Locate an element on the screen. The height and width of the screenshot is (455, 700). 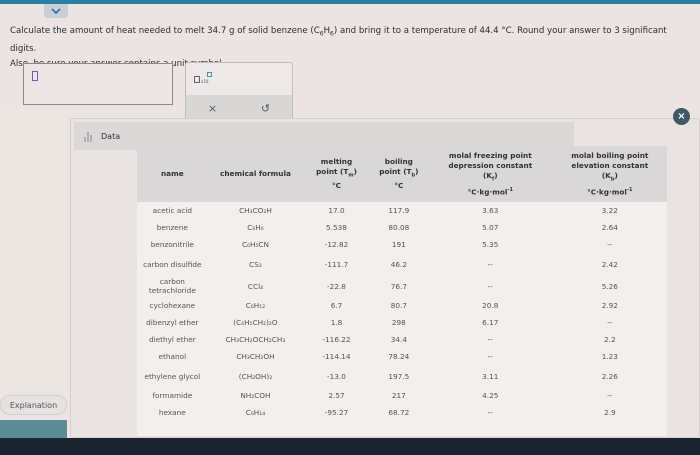
clear-button: × is located at coordinates (212, 108).